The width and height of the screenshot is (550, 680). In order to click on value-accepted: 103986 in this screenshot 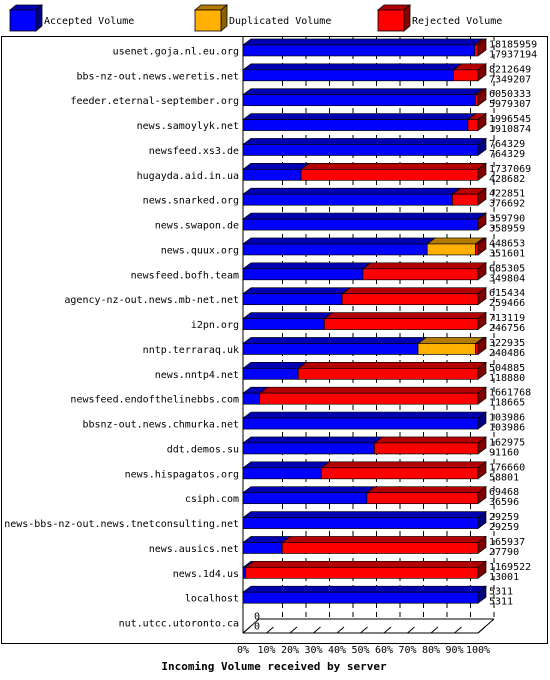, I will do `click(507, 428)`.